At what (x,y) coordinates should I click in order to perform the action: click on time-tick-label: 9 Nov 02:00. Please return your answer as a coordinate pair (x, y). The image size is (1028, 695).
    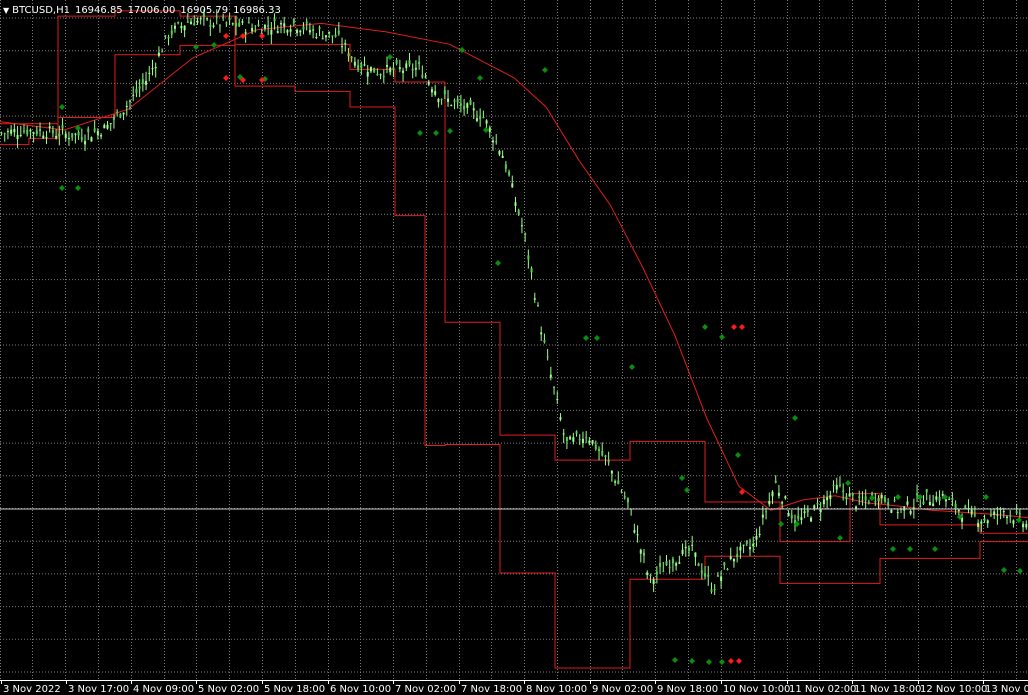
    Looking at the image, I should click on (622, 689).